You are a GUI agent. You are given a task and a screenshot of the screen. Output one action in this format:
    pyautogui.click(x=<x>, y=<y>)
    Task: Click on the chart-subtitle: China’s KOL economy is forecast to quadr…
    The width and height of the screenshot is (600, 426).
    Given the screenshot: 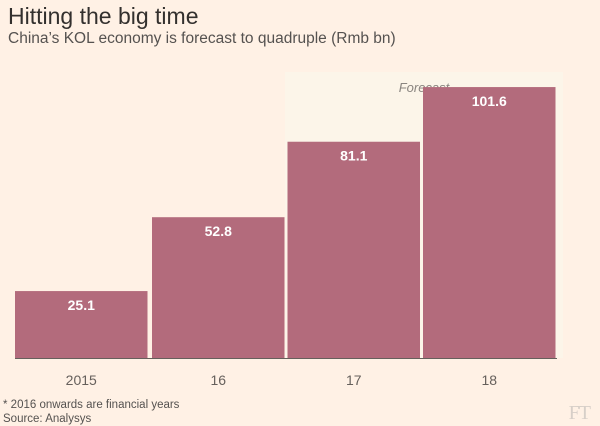 What is the action you would take?
    pyautogui.click(x=202, y=38)
    